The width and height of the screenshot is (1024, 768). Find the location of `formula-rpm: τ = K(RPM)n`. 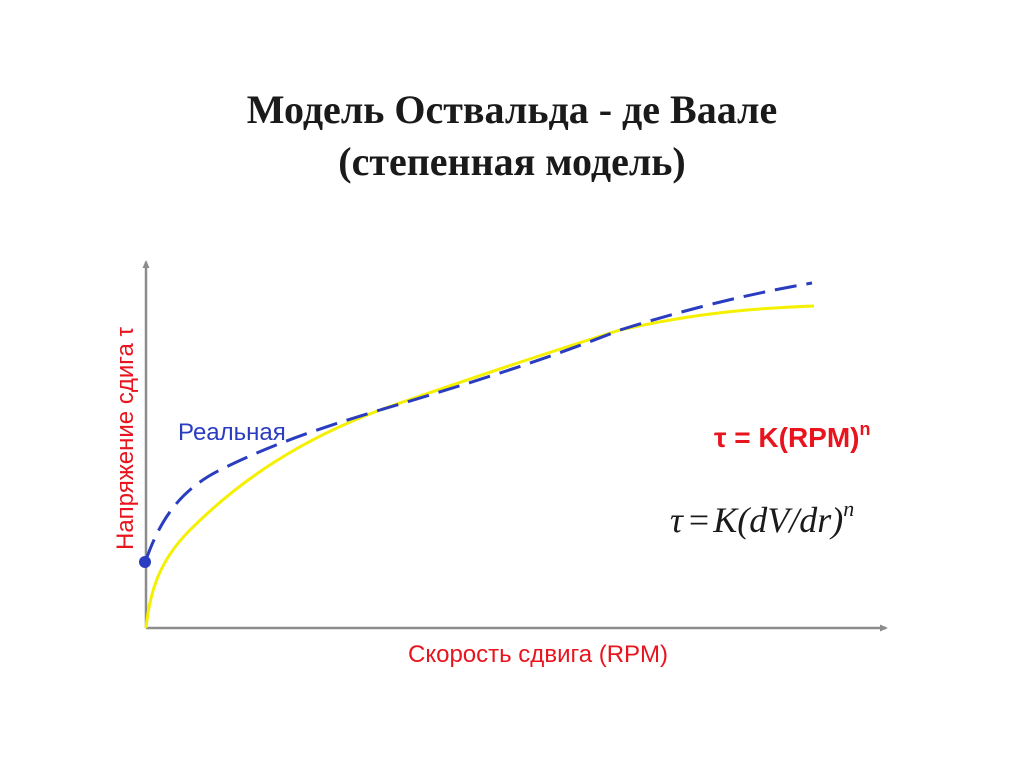

formula-rpm: τ = K(RPM)n is located at coordinates (792, 436).